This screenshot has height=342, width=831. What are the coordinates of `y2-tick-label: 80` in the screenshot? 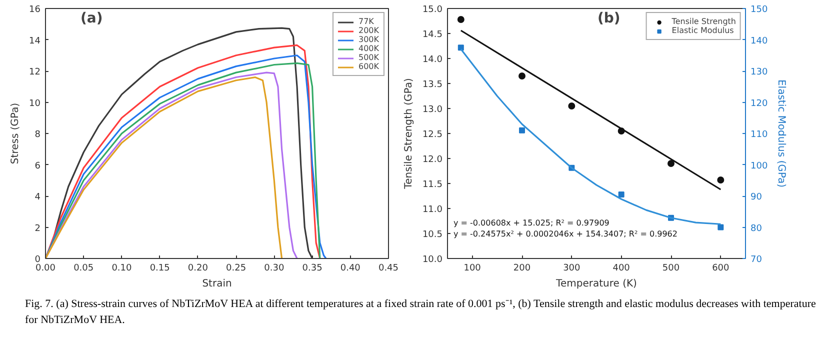 It's located at (756, 229).